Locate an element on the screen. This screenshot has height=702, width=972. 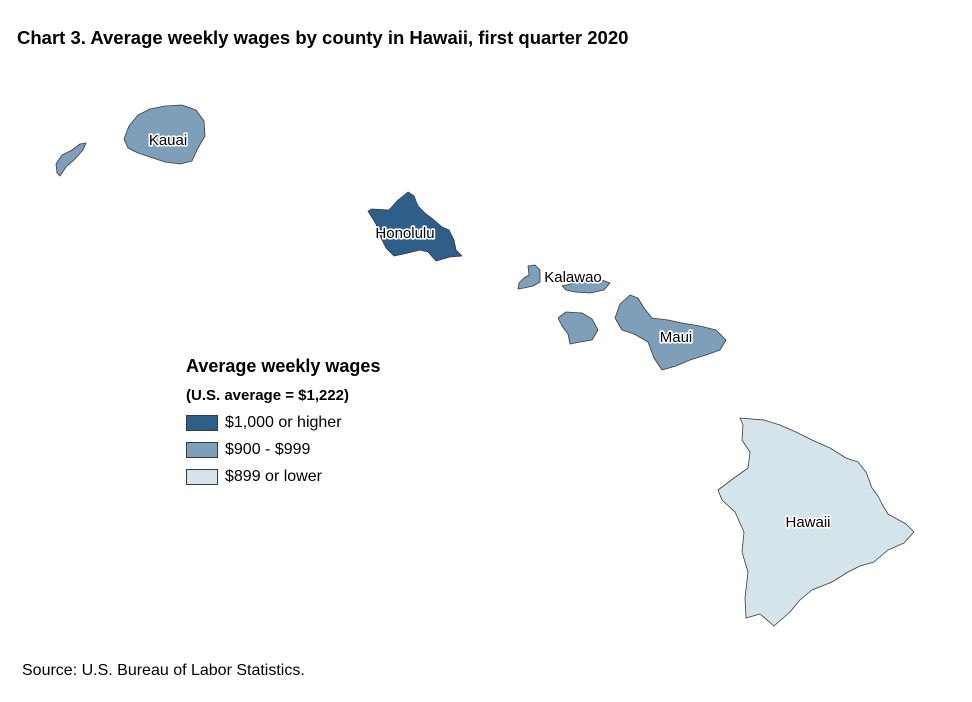
legend-subtitle: (U.S. average = $1,222) is located at coordinates (268, 395).